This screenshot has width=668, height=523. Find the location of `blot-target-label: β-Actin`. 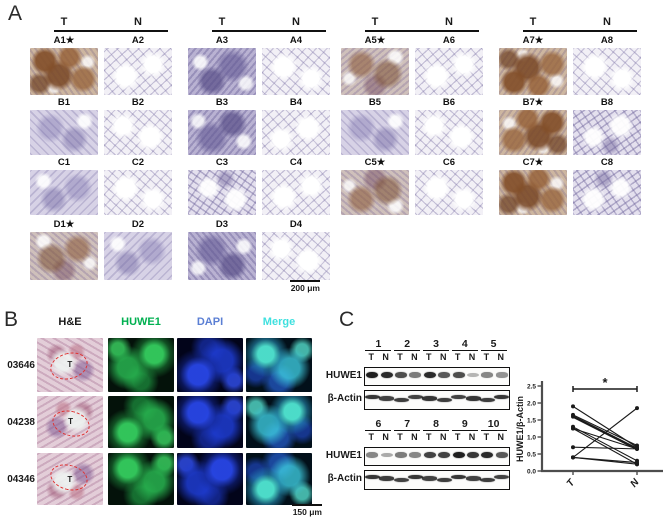

blot-target-label: β-Actin is located at coordinates (344, 398).